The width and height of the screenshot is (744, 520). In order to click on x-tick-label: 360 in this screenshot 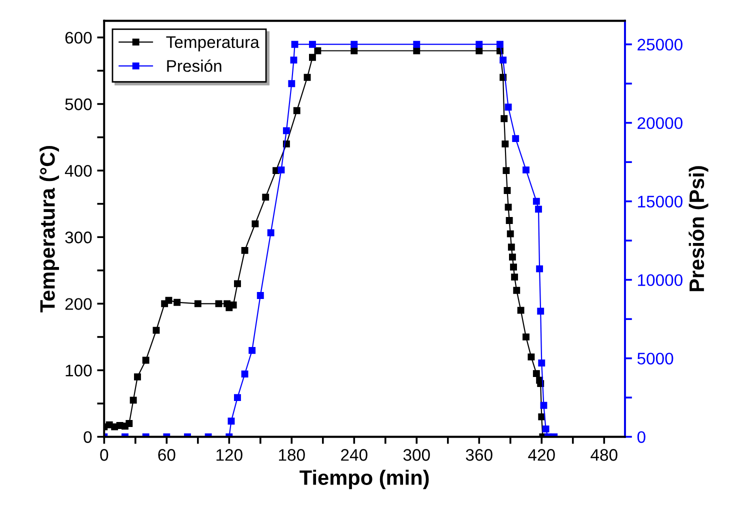, I will do `click(479, 455)`.